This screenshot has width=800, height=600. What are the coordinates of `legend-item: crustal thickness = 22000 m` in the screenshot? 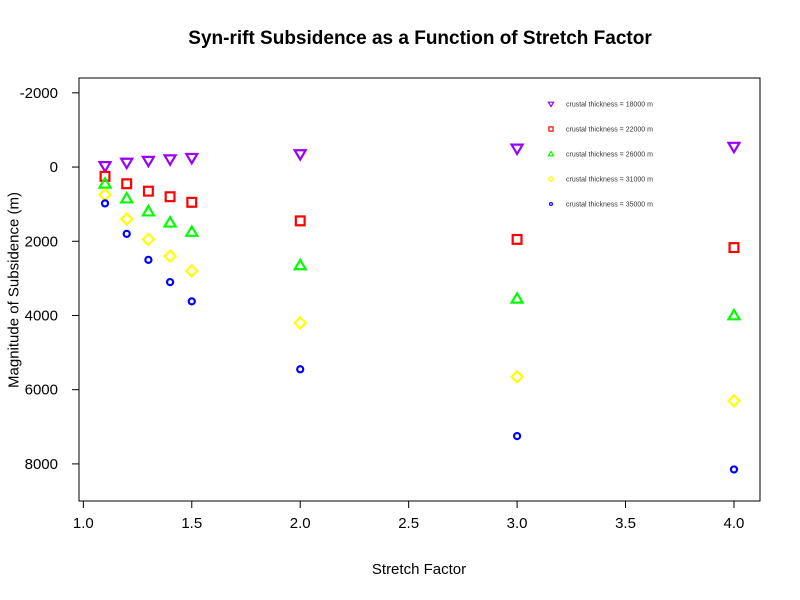 It's located at (600, 130).